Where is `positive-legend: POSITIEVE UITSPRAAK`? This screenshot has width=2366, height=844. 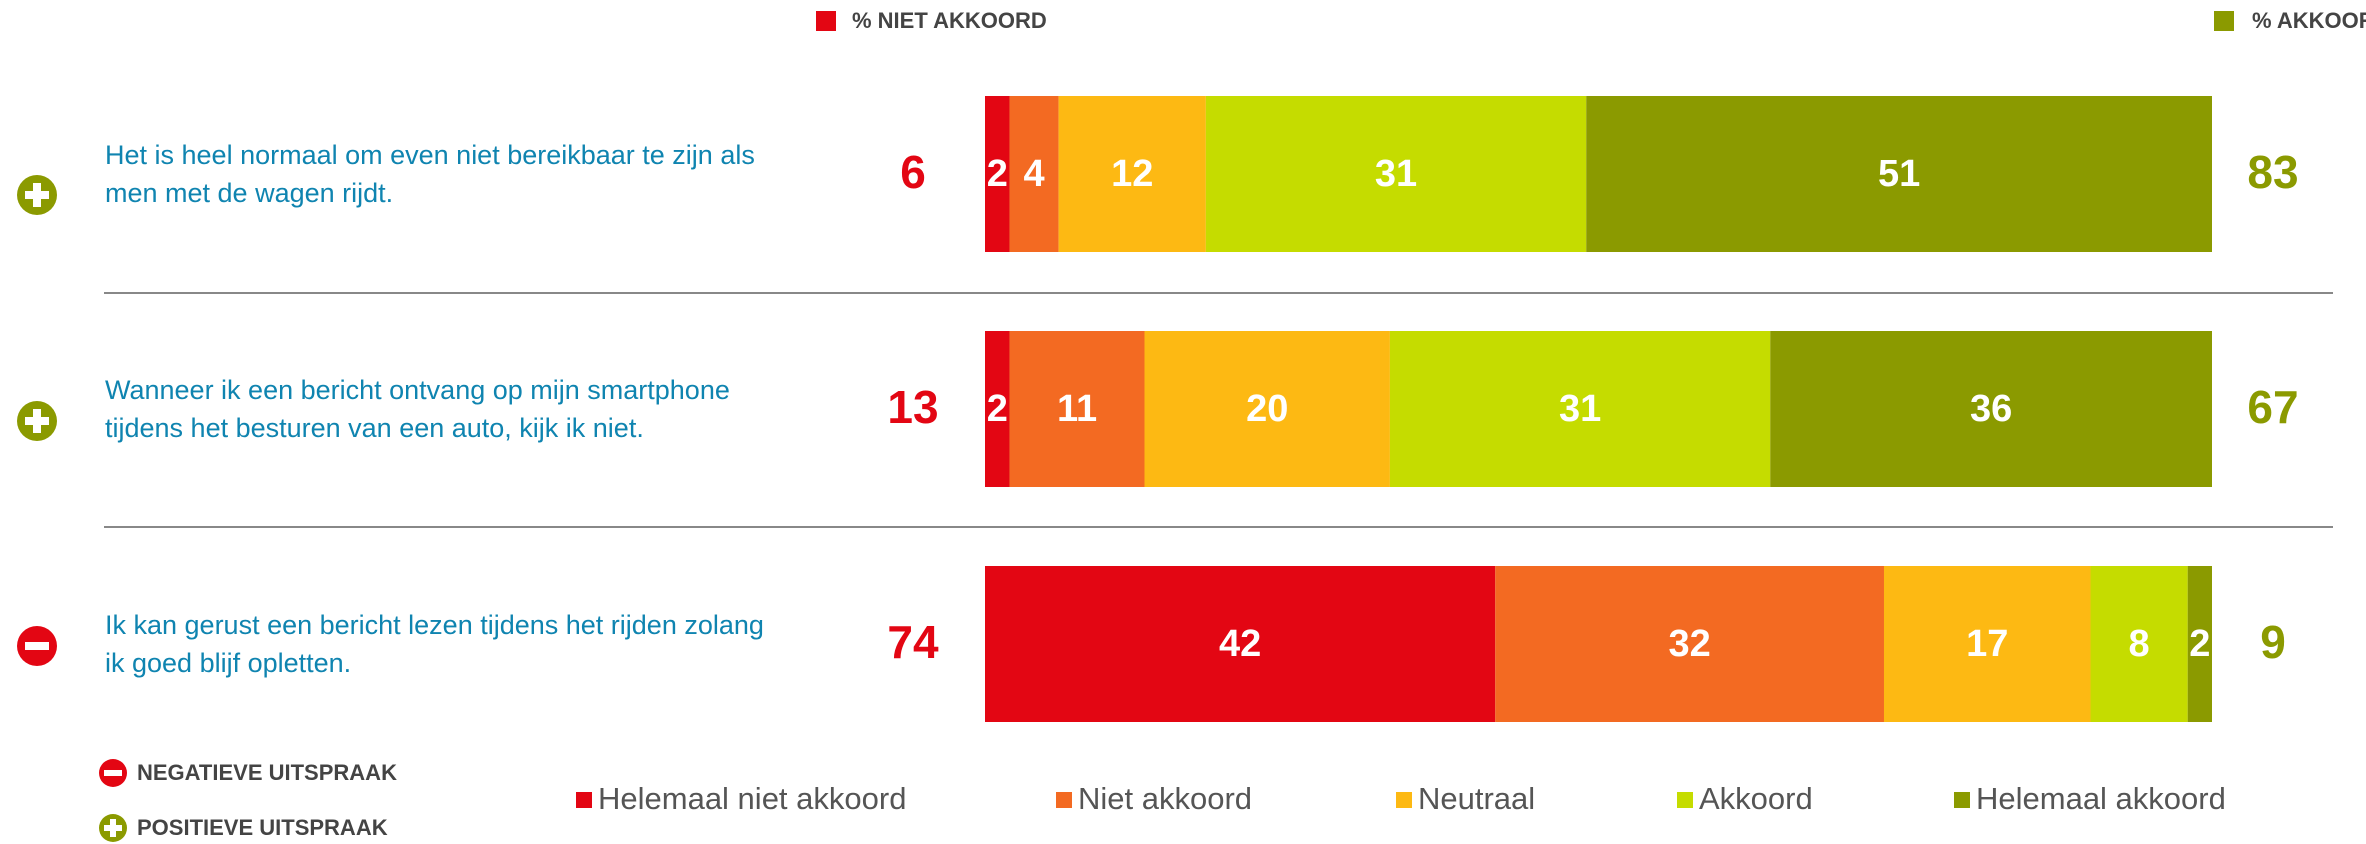
positive-legend: POSITIEVE UITSPRAAK is located at coordinates (262, 827).